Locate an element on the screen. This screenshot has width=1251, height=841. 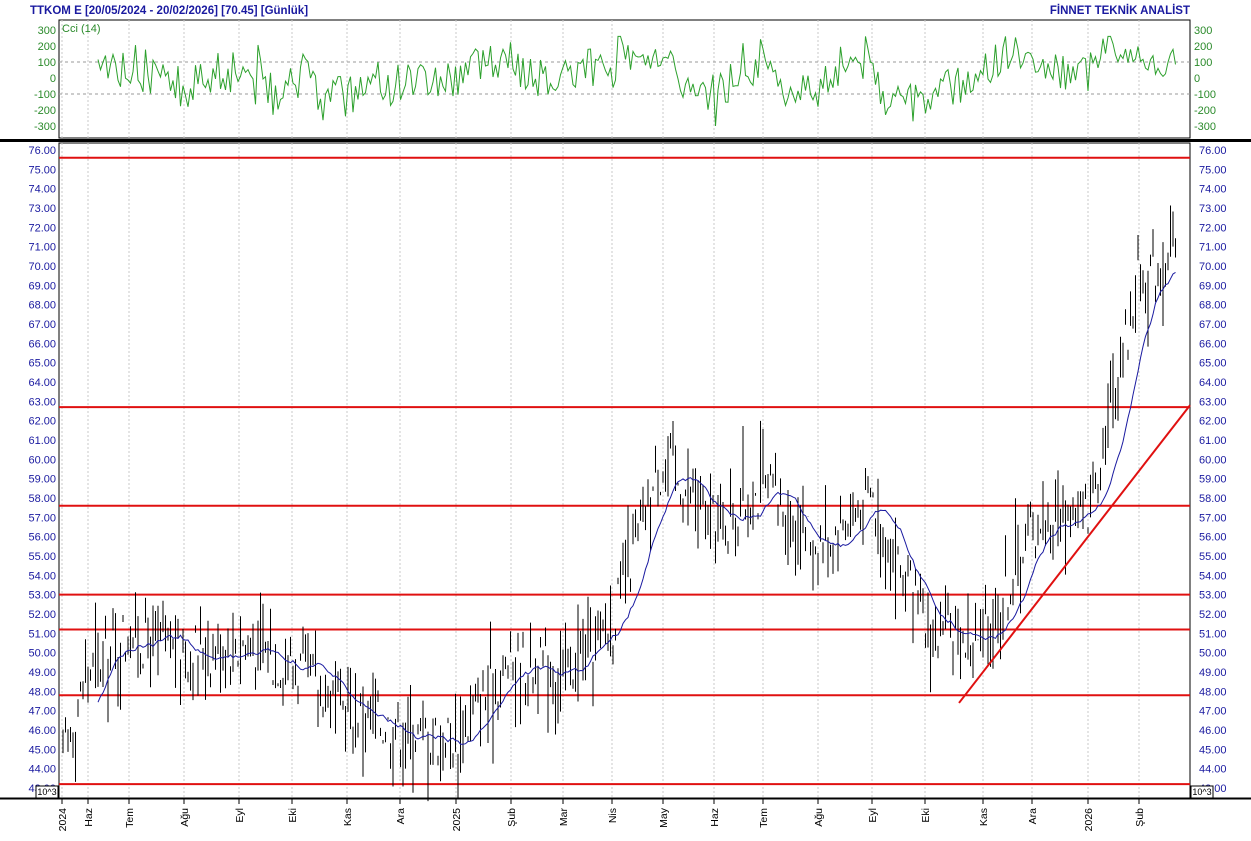
chart-header-brand: FİNNET TEKNİK ANALİST is located at coordinates (1120, 10).